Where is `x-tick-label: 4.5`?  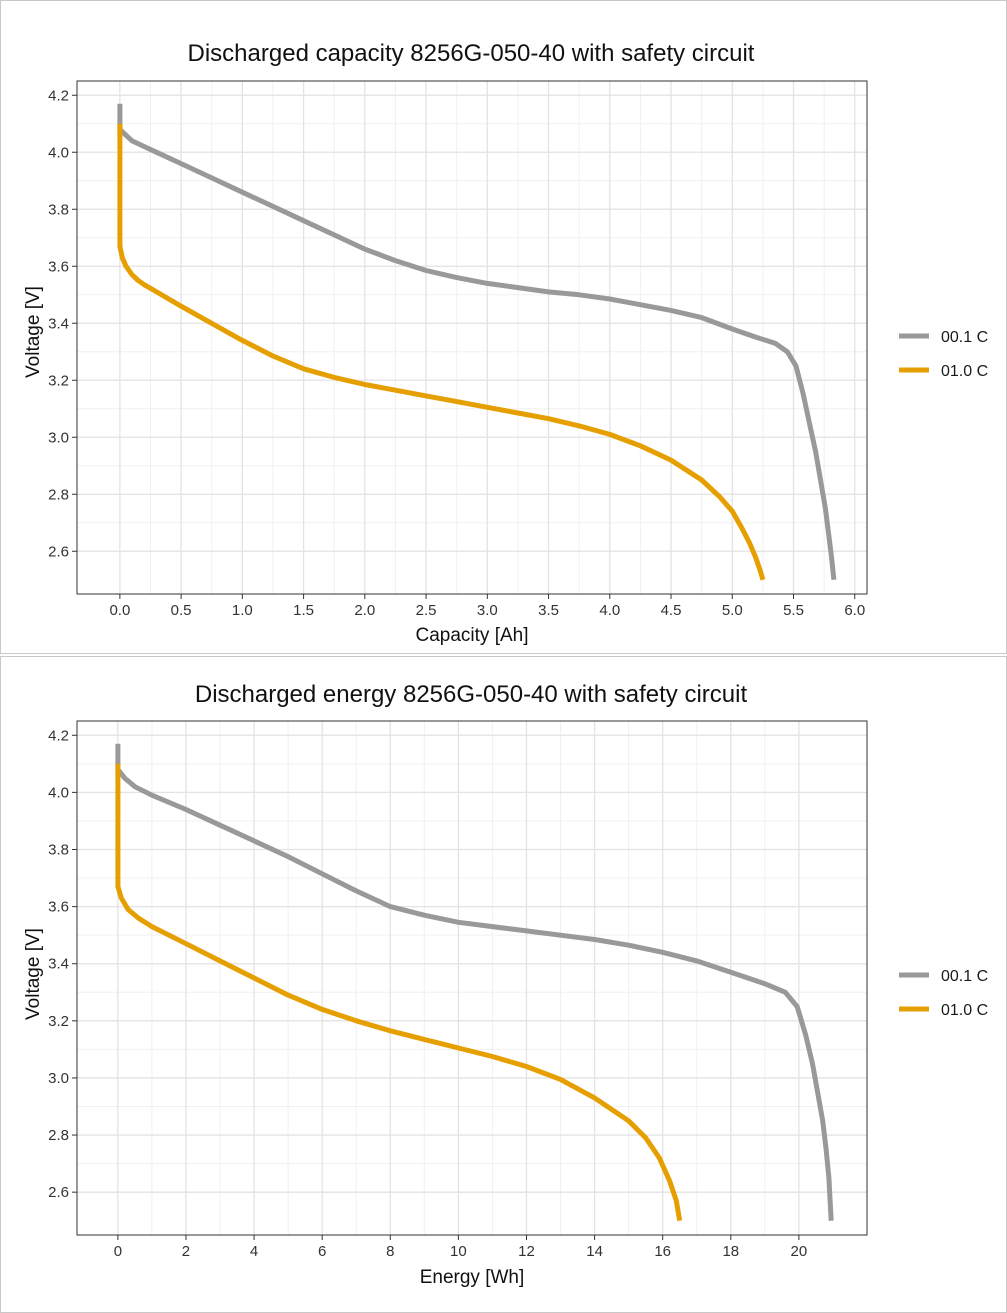
x-tick-label: 4.5 is located at coordinates (671, 610).